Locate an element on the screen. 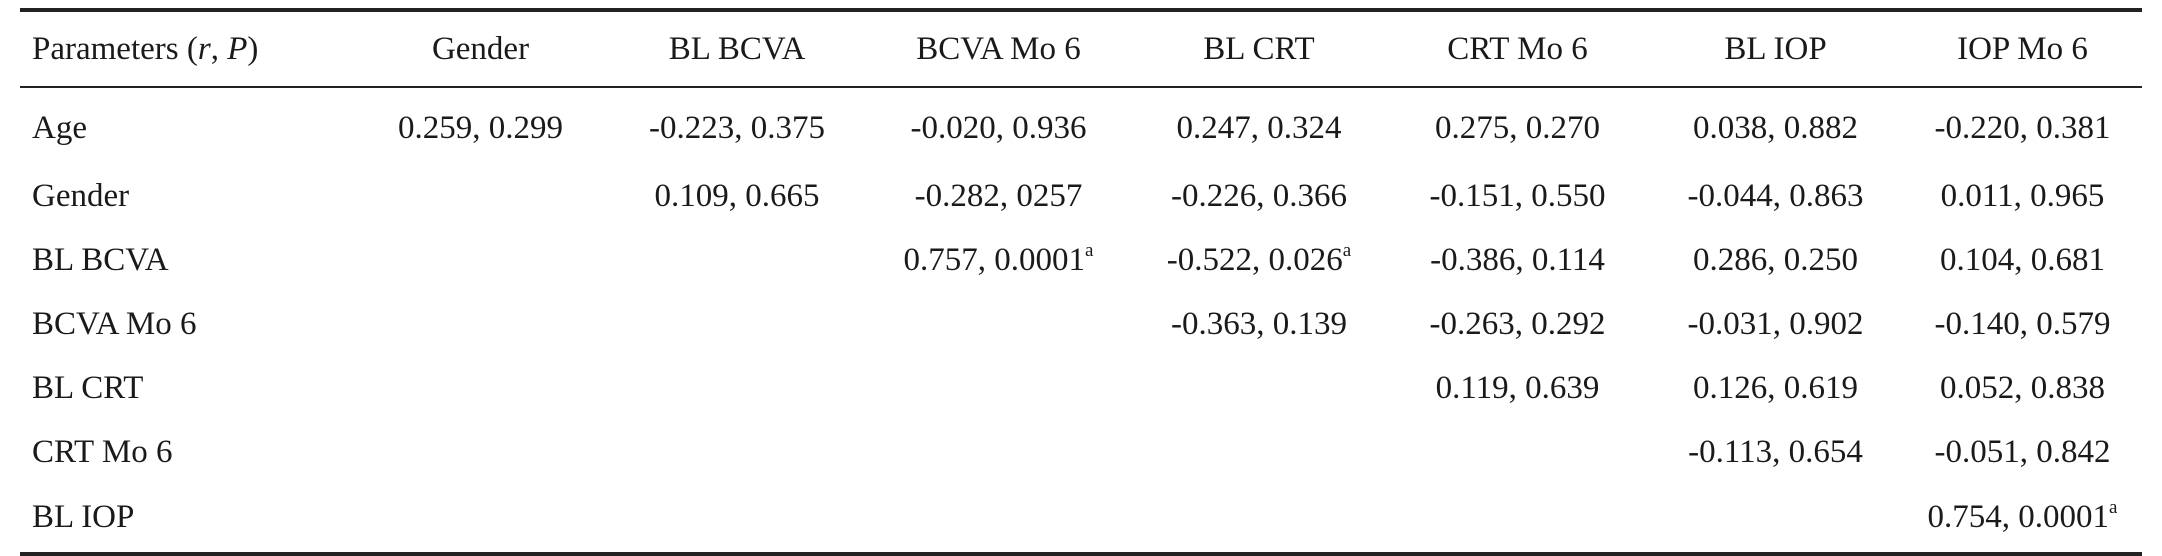  table-cell: -0.363, 0.139 is located at coordinates (1259, 324).